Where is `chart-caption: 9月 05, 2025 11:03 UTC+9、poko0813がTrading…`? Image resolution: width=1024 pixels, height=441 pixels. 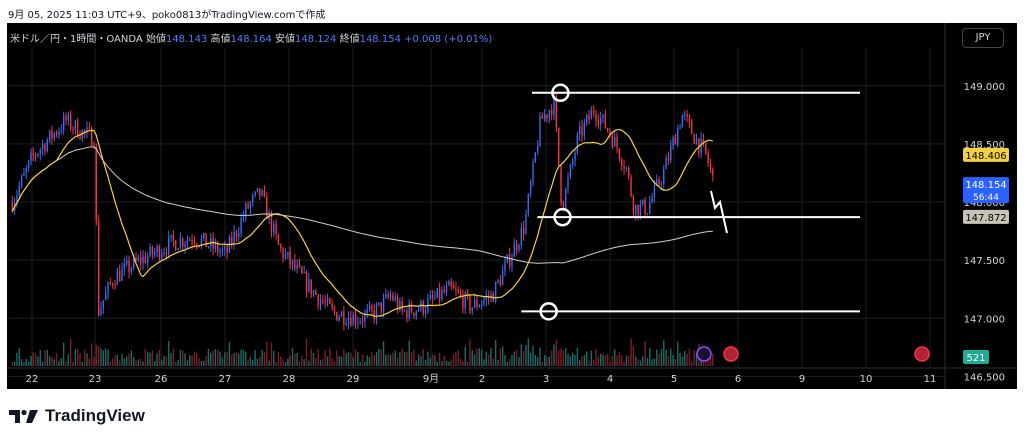
chart-caption: 9月 05, 2025 11:03 UTC+9、poko0813がTrading… is located at coordinates (167, 15).